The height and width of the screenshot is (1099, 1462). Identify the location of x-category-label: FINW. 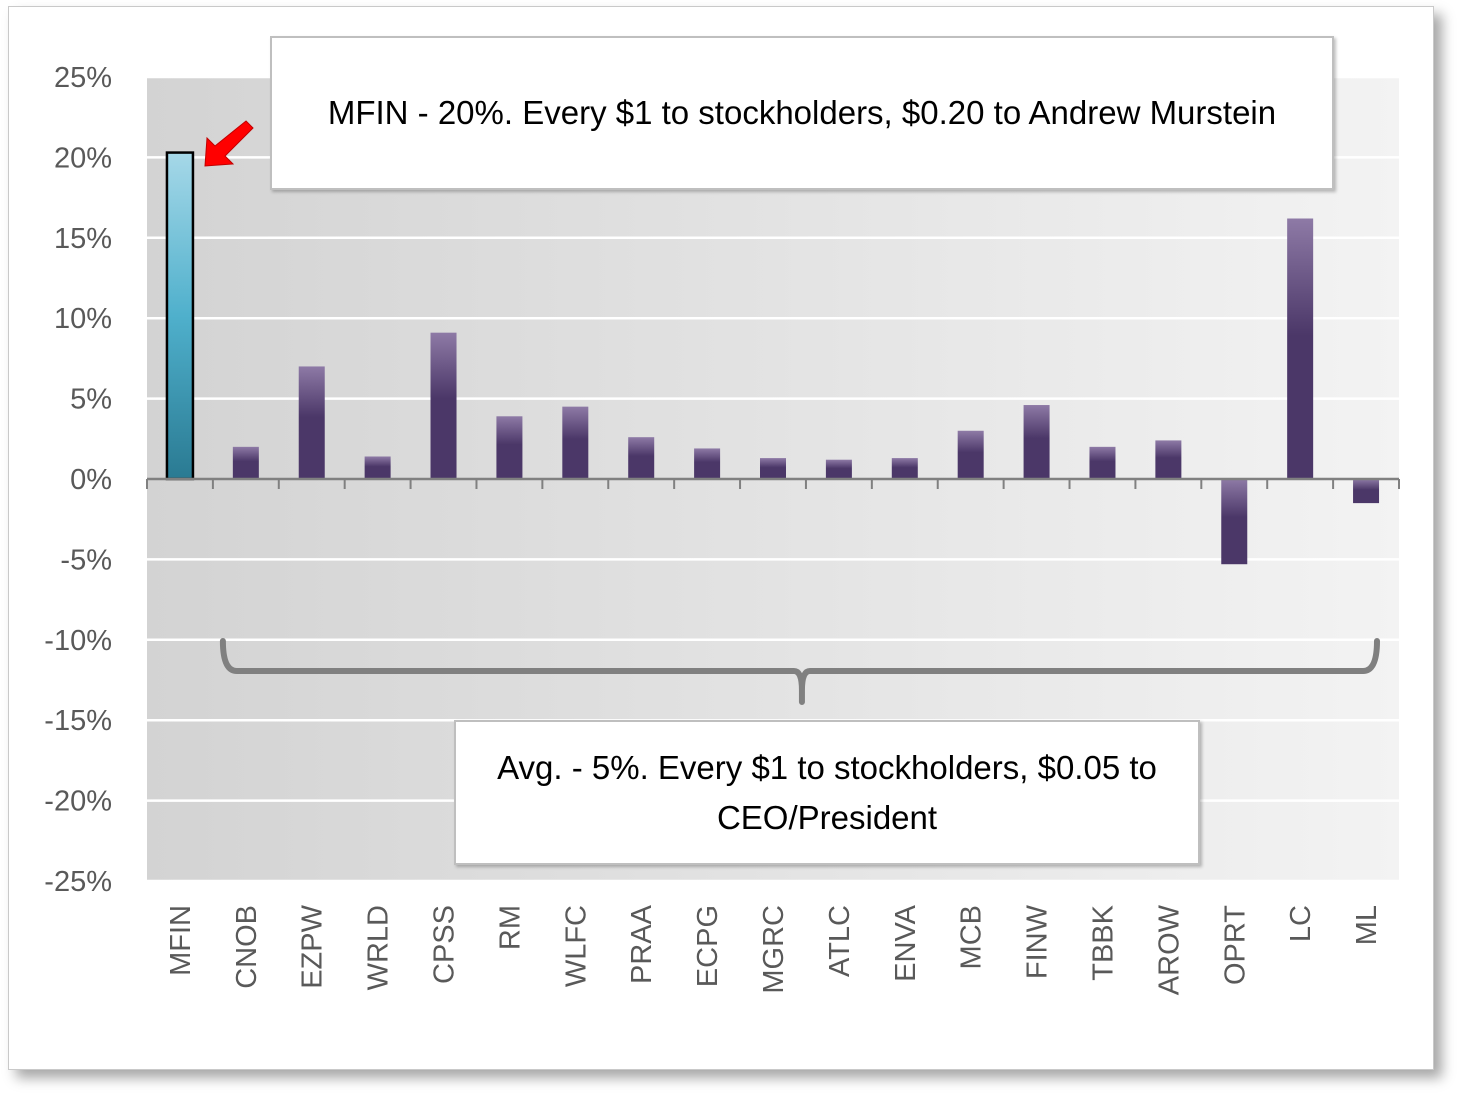
(1038, 941).